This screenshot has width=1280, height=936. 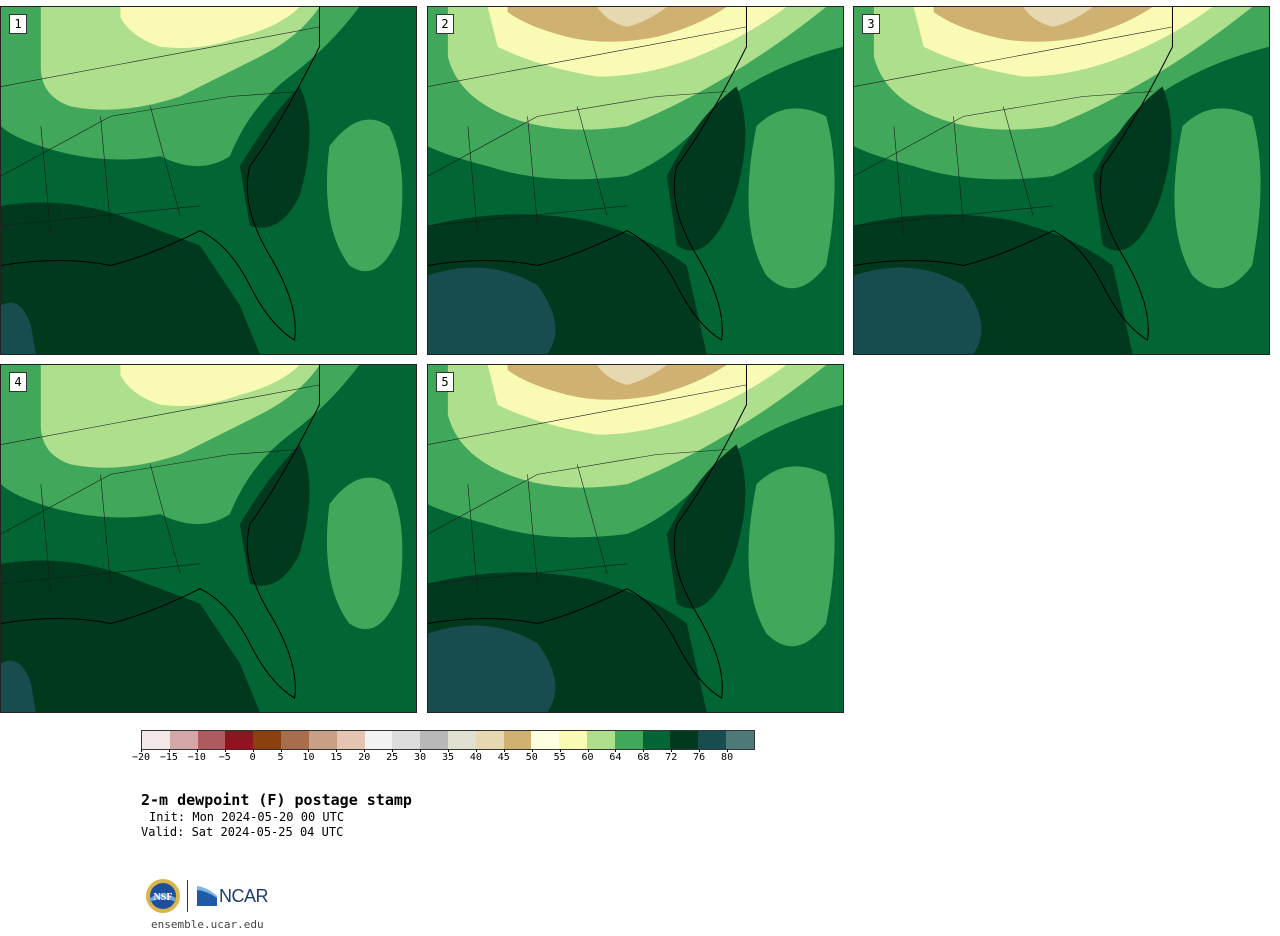 I want to click on colorbar-tick-label: 10, so click(x=308, y=756).